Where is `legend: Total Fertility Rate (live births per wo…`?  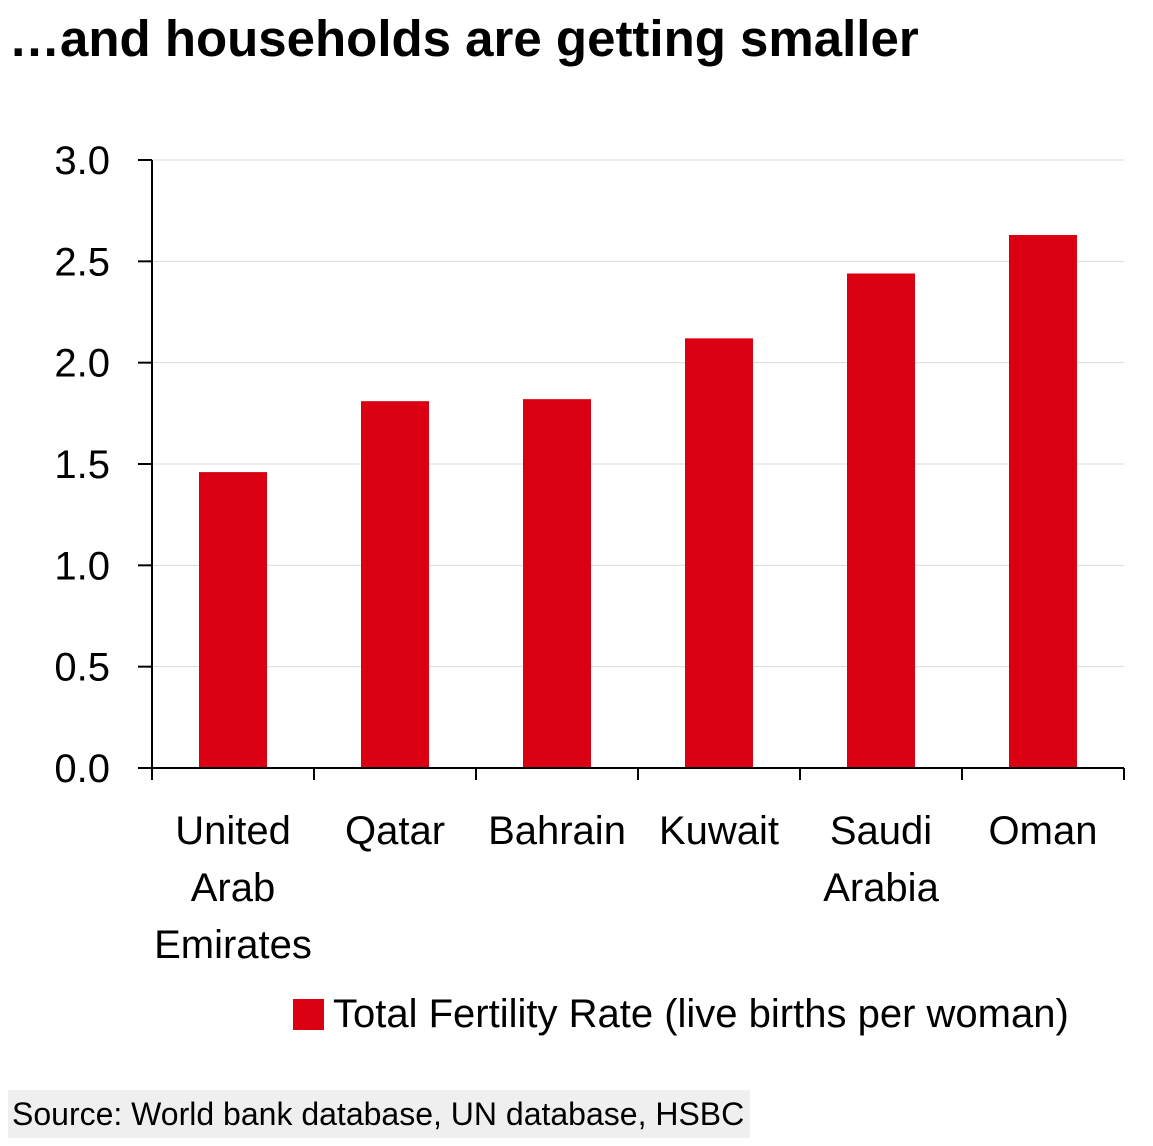 legend: Total Fertility Rate (live births per wo… is located at coordinates (681, 1014).